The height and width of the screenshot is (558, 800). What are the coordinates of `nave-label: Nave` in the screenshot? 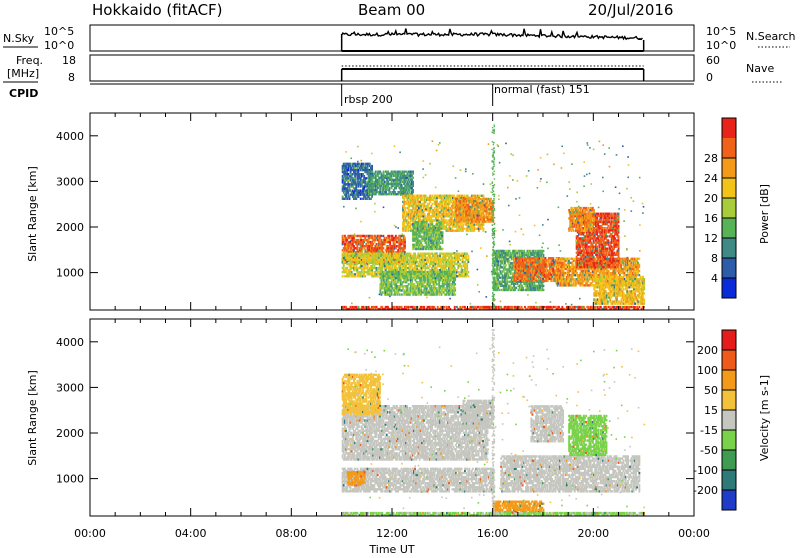 It's located at (760, 68).